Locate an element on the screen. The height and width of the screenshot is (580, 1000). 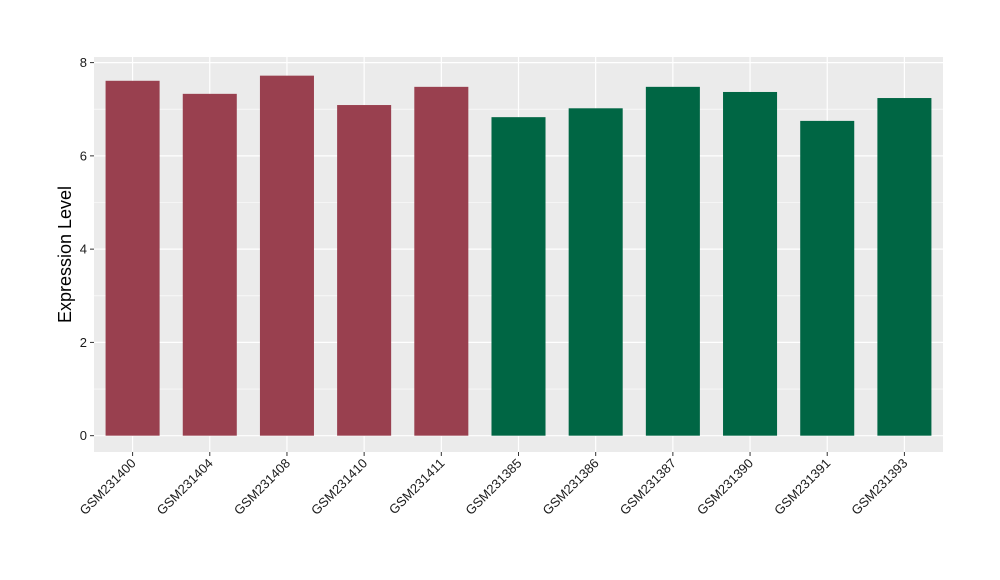
x-tick-label: GSM231385 is located at coordinates (493, 487).